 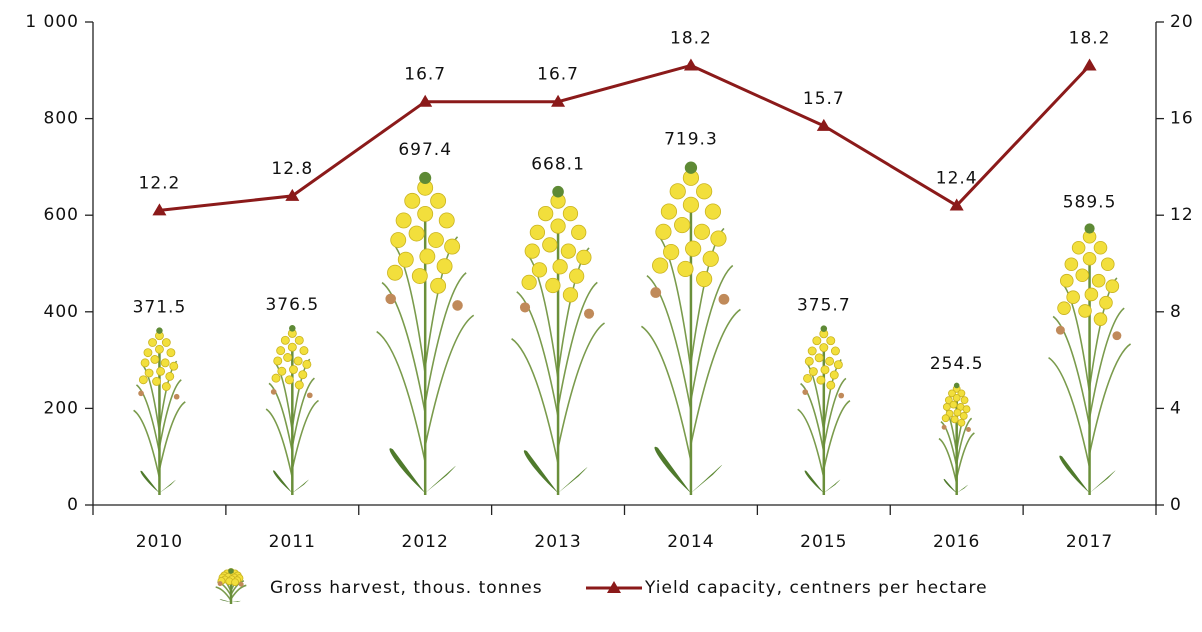 I want to click on y-tick-label: 0, so click(x=73, y=505).